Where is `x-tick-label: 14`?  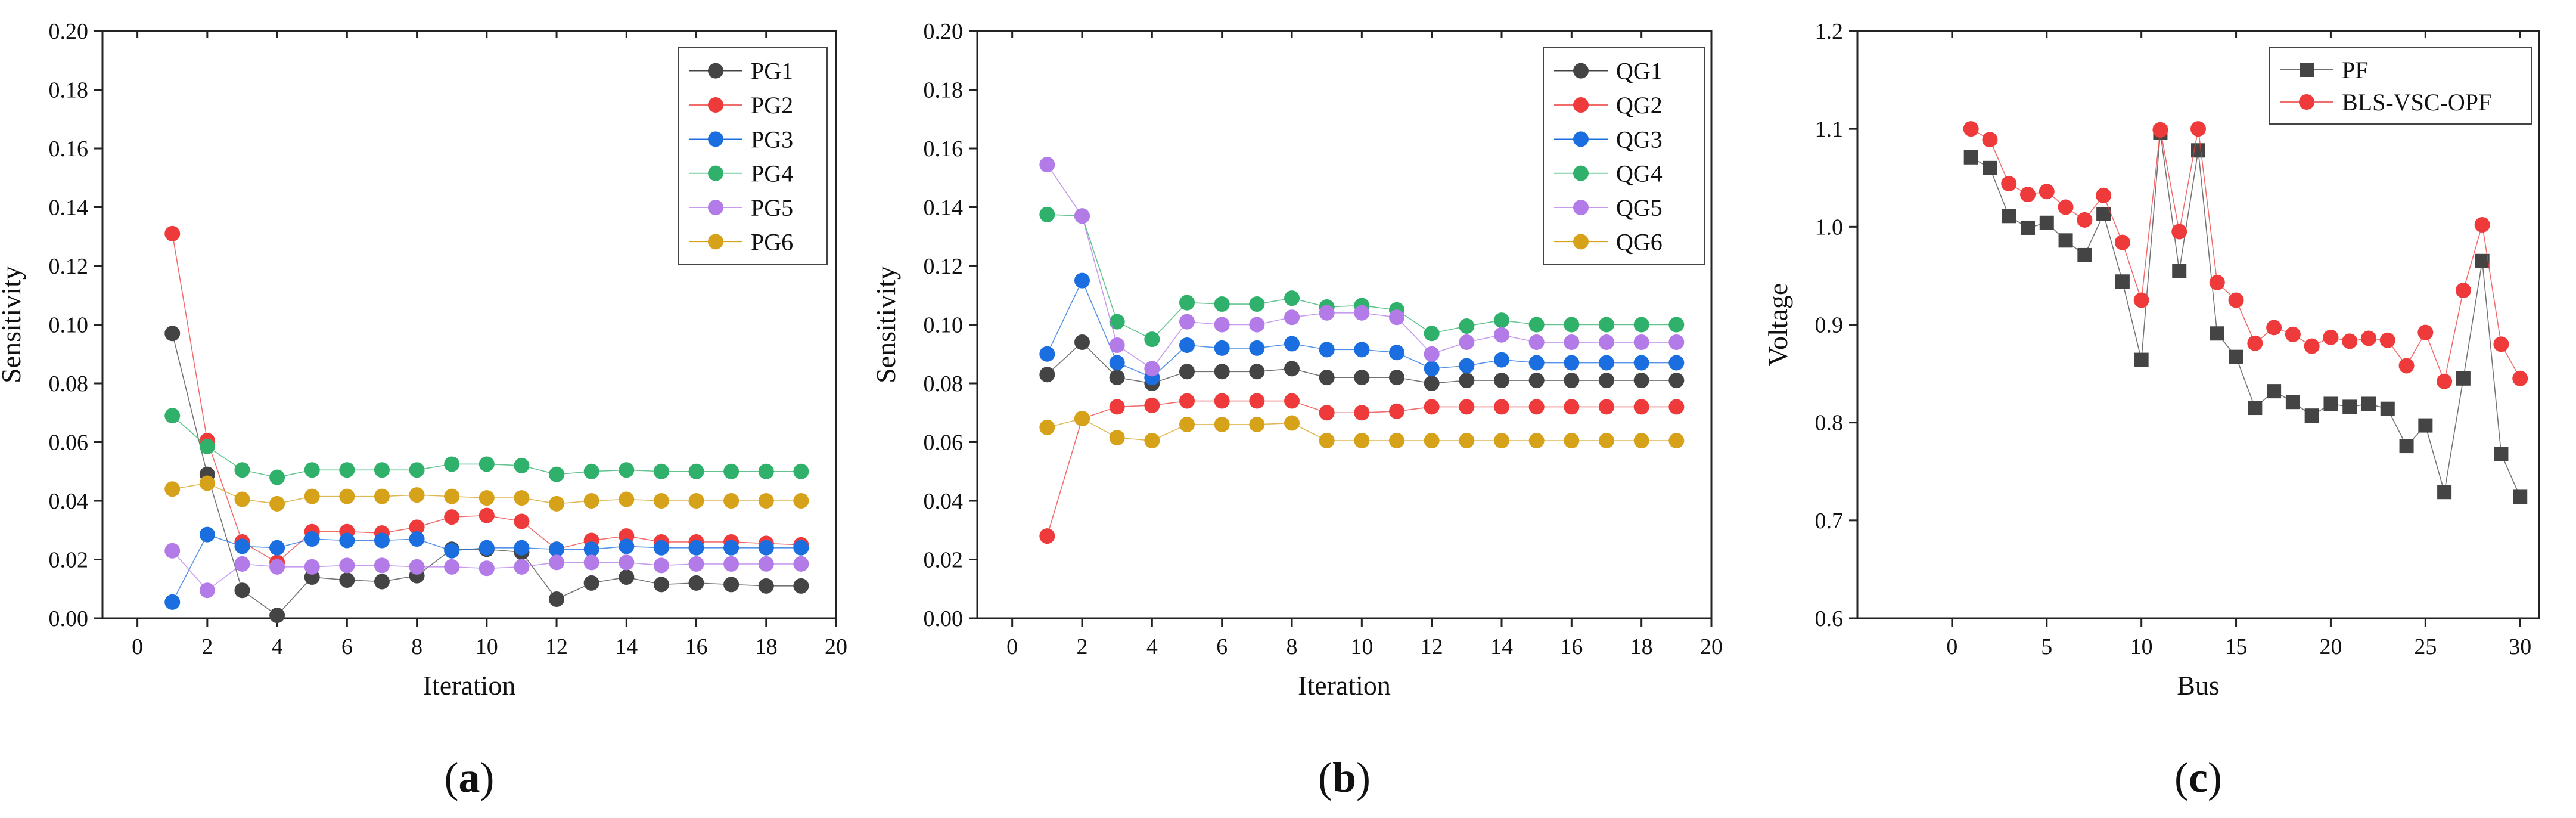
x-tick-label: 14 is located at coordinates (1502, 647).